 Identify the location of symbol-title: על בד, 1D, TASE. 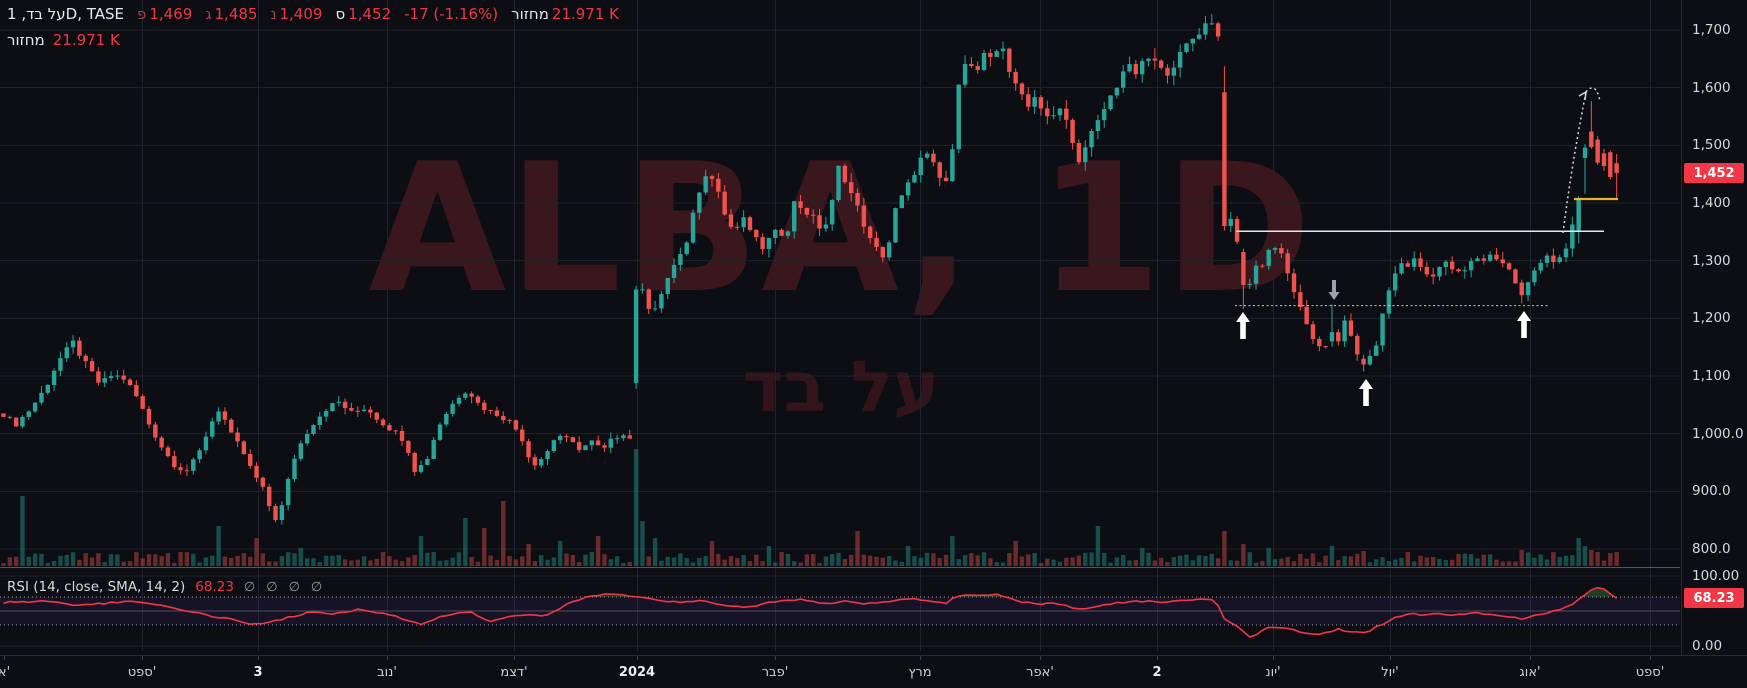
(65, 14).